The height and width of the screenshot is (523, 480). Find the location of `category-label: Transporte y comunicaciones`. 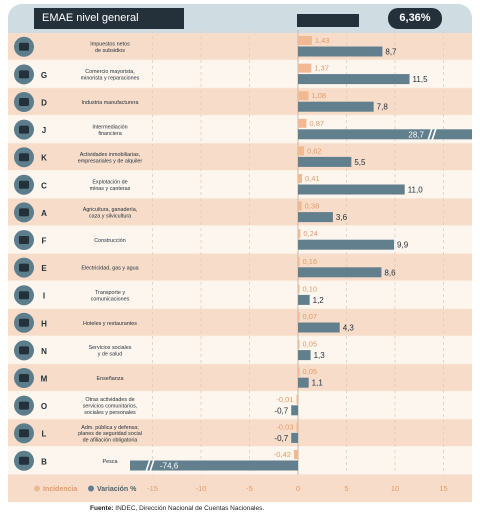

category-label: Transporte y comunicaciones is located at coordinates (110, 296).